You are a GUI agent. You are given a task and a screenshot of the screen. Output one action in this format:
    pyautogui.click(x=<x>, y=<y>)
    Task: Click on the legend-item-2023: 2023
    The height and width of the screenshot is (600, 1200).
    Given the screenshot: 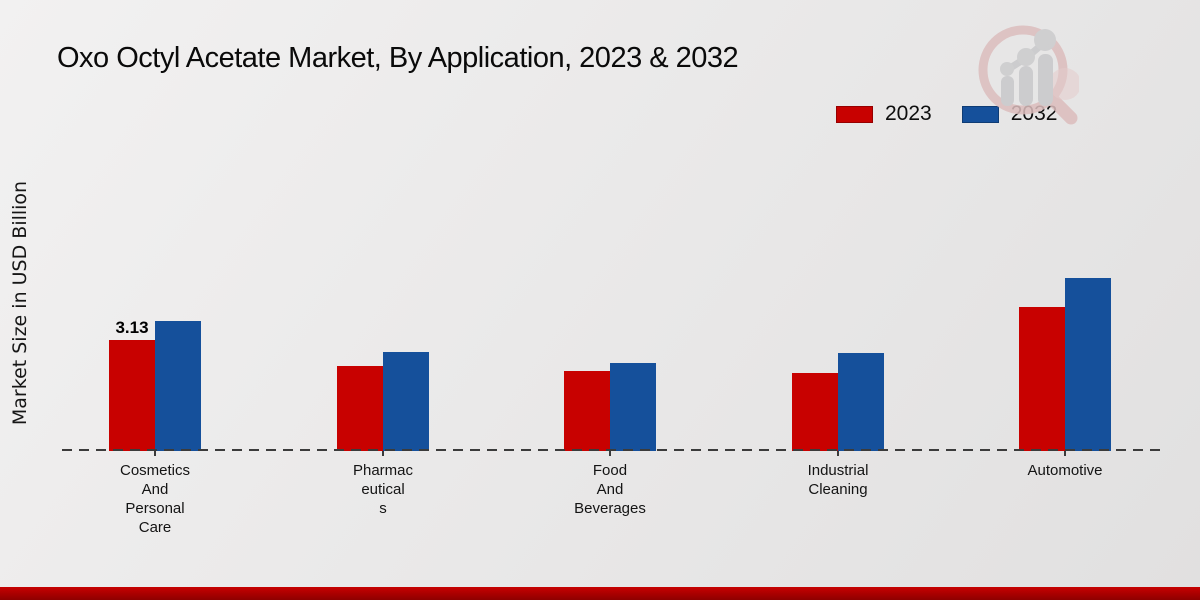 What is the action you would take?
    pyautogui.click(x=884, y=114)
    